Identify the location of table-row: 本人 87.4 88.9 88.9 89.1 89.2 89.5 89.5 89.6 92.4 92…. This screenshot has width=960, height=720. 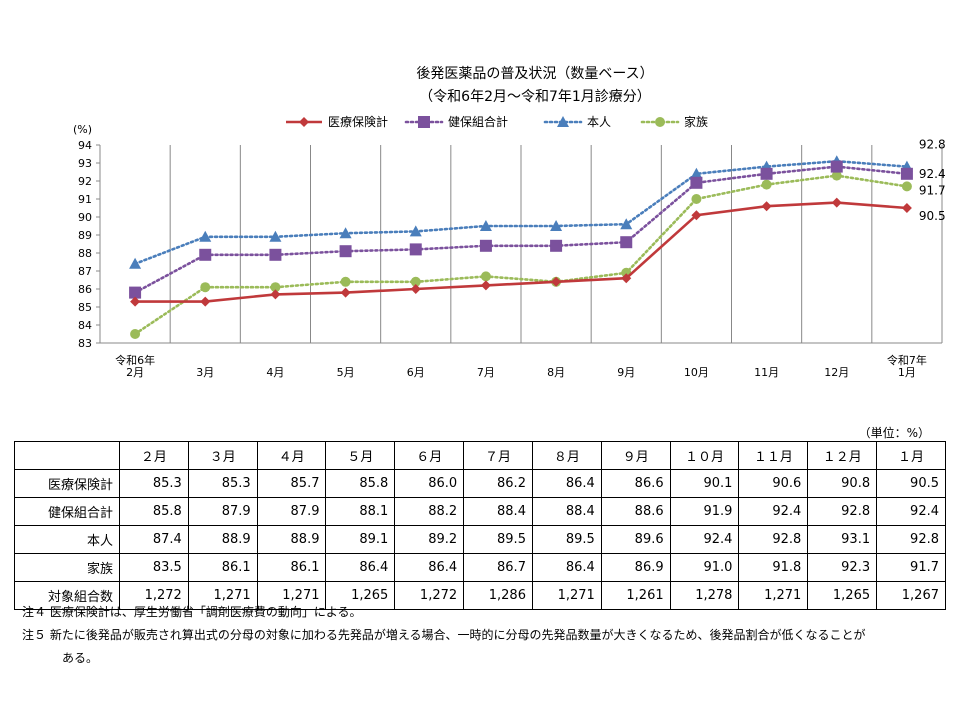
(480, 539).